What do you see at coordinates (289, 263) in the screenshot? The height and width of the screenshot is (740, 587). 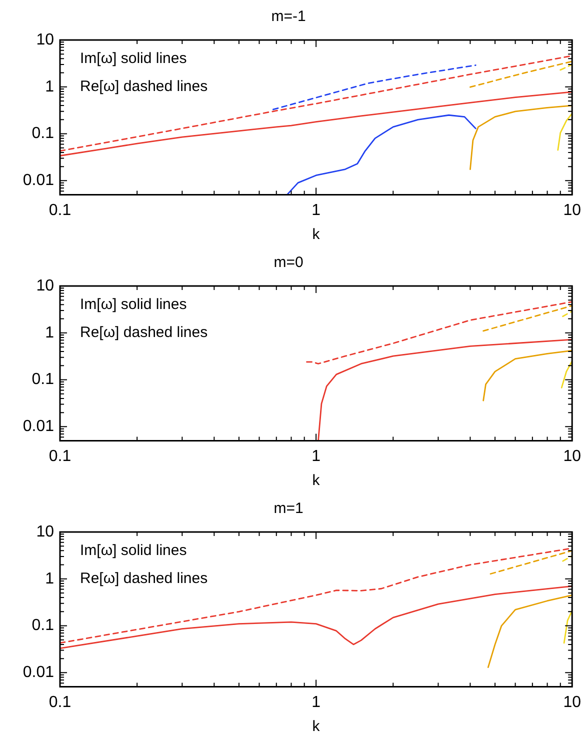 I see `chart-title: m=0` at bounding box center [289, 263].